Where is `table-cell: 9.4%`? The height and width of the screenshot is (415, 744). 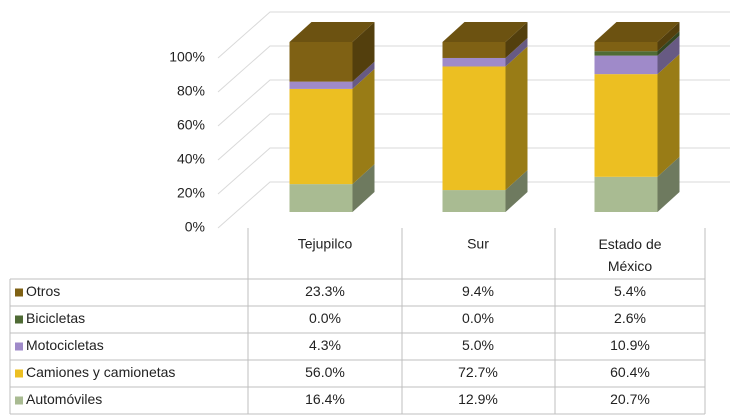 table-cell: 9.4% is located at coordinates (478, 291).